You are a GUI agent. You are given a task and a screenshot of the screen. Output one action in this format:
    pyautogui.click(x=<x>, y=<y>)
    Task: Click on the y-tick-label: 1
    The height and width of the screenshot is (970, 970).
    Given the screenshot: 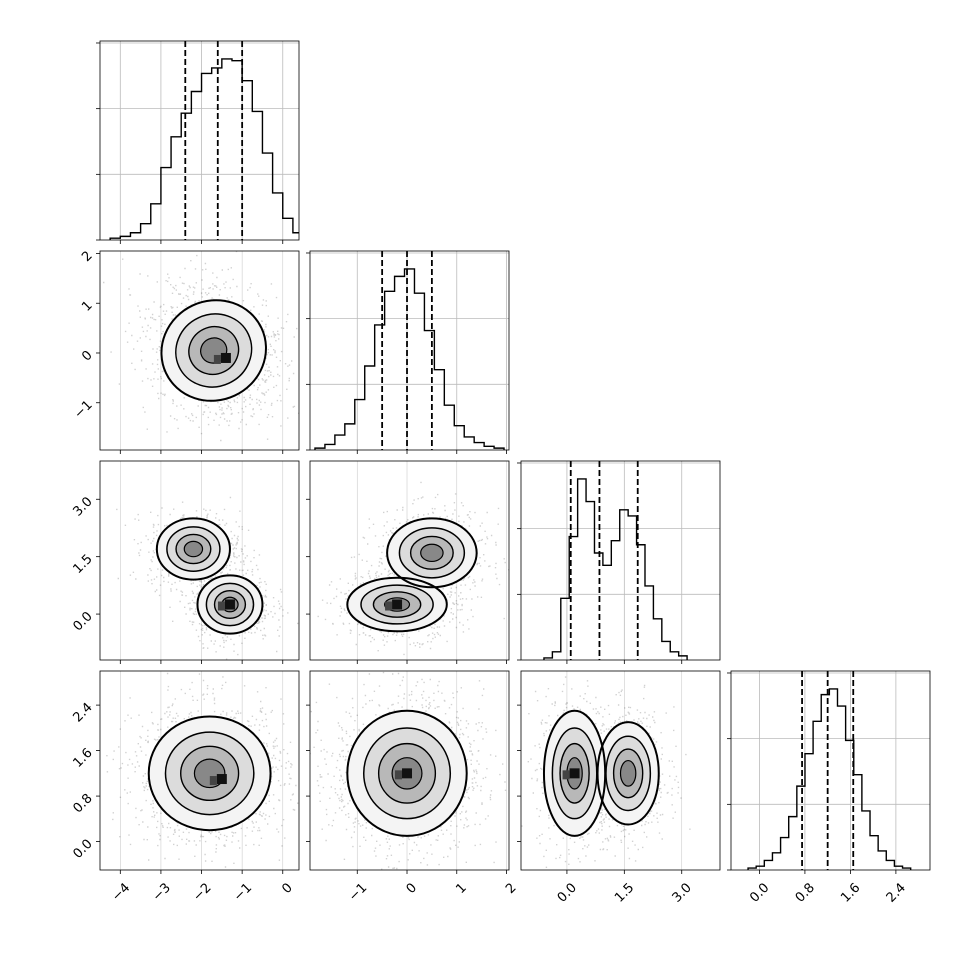 What is the action you would take?
    pyautogui.click(x=87, y=306)
    